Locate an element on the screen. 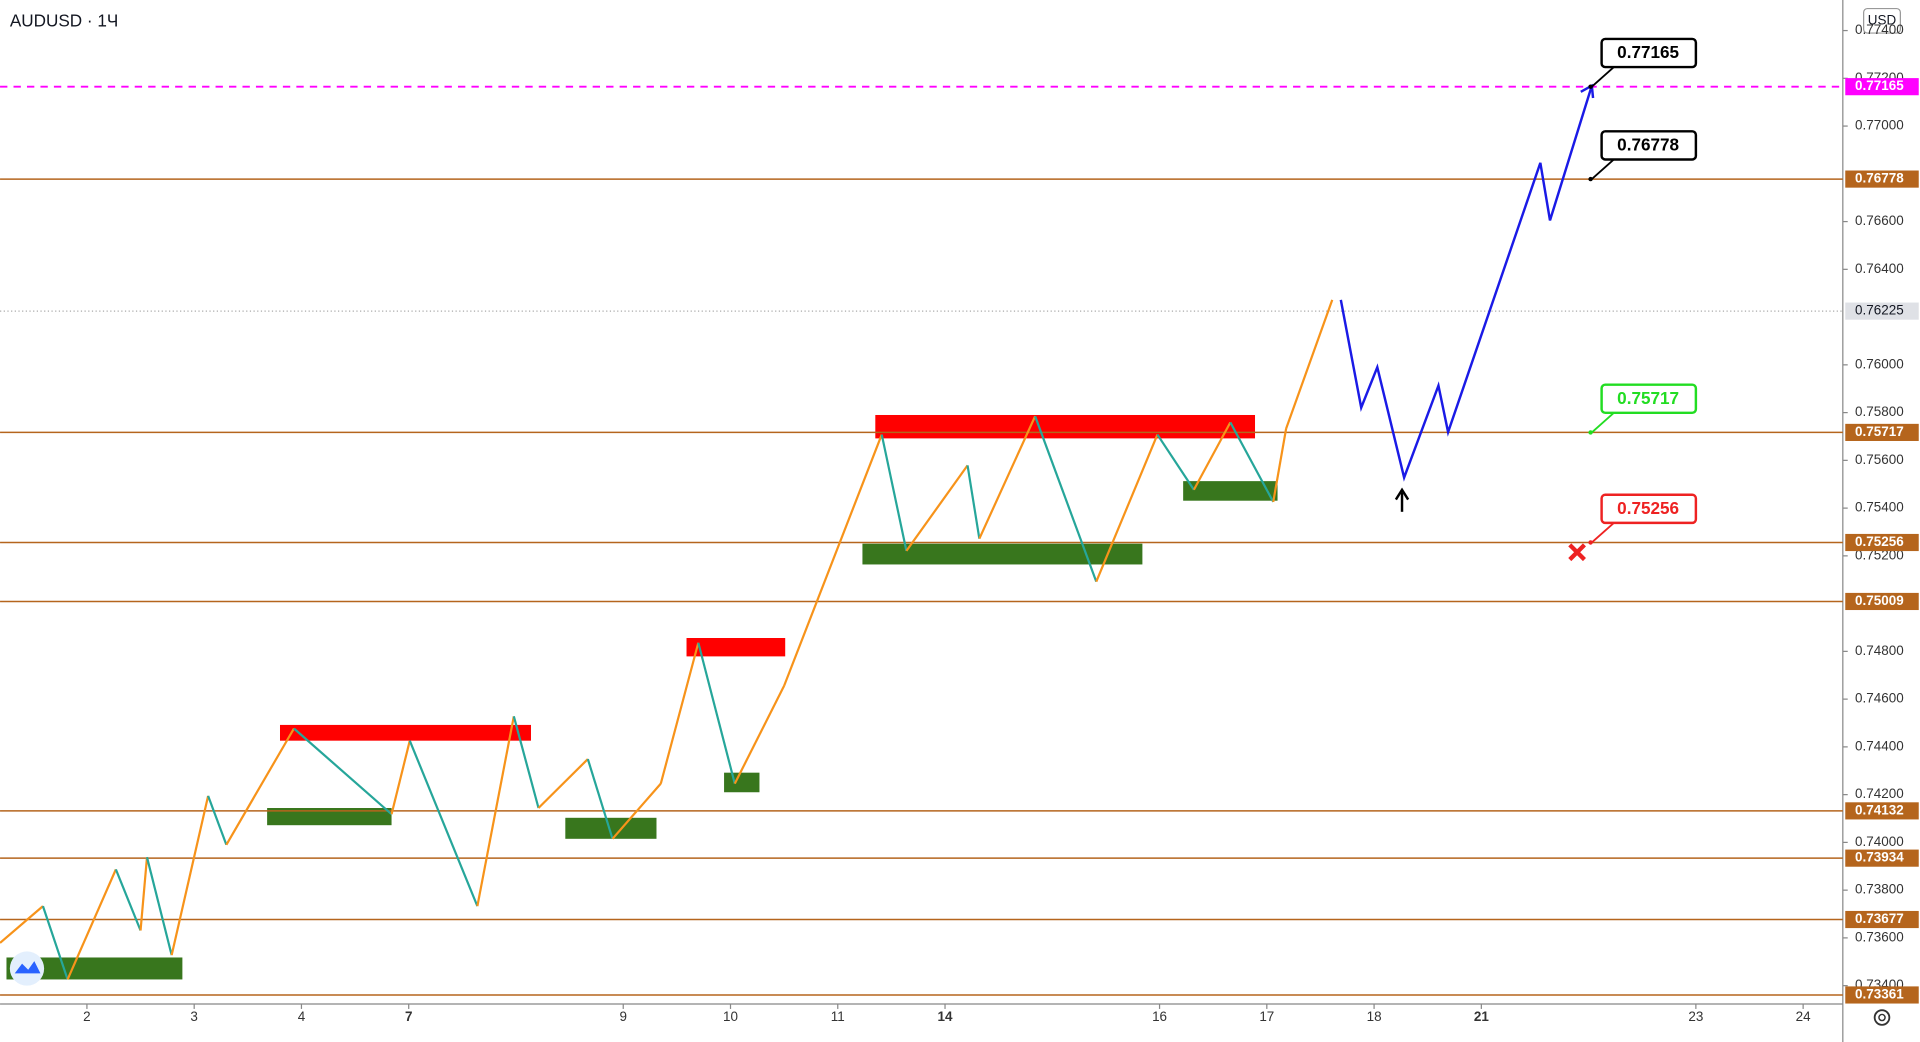 The image size is (1920, 1042). x-tick-label: 11 is located at coordinates (838, 1016).